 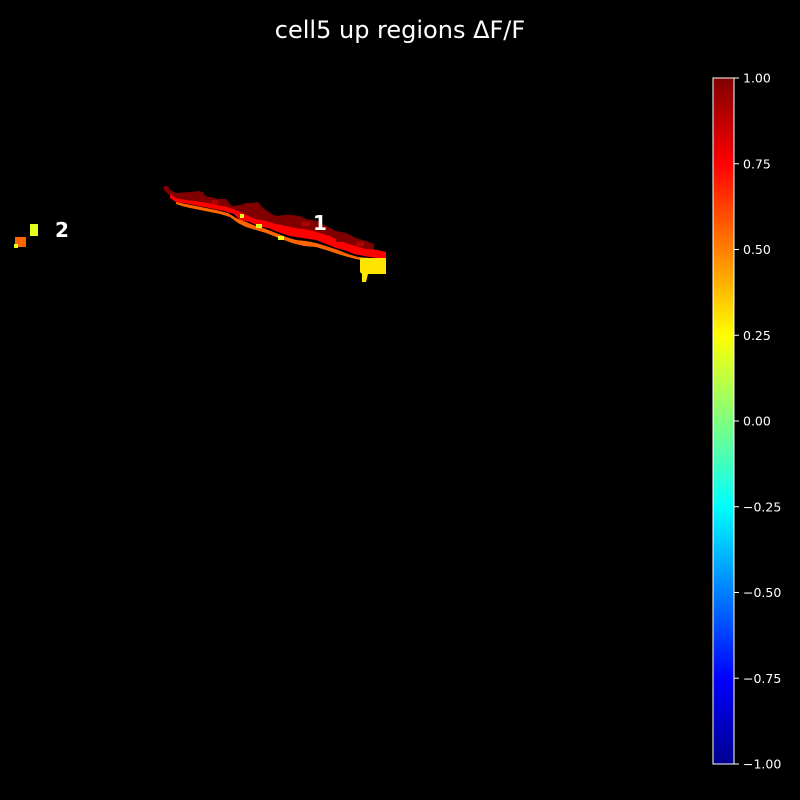 What do you see at coordinates (373, 270) in the screenshot?
I see `region-1-tail` at bounding box center [373, 270].